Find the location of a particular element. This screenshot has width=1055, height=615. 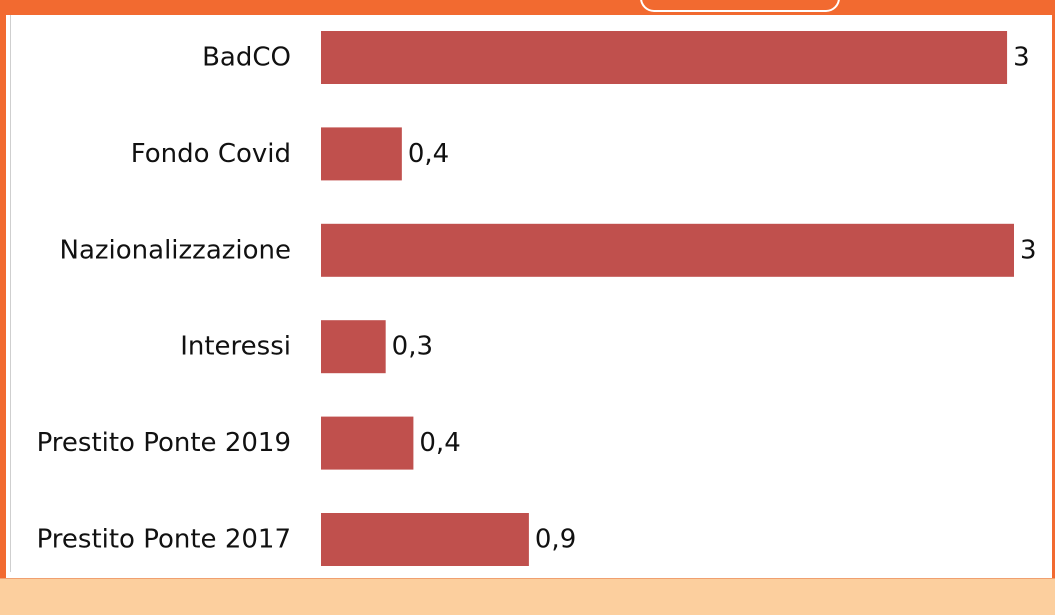

value-label-0: 3 is located at coordinates (1021, 58).